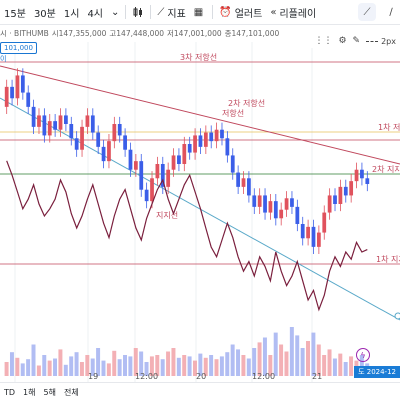 The height and width of the screenshot is (401, 400). Describe the element at coordinates (44, 14) in the screenshot. I see `interval-30m: 30분` at that location.